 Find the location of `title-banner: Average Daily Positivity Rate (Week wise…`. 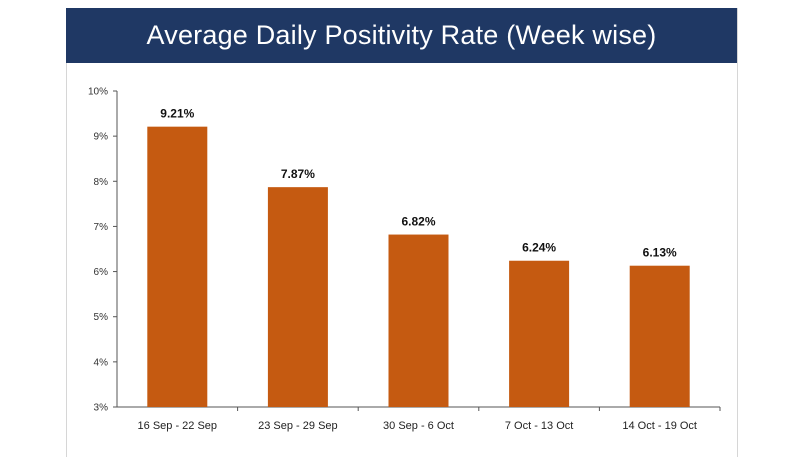

title-banner: Average Daily Positivity Rate (Week wise… is located at coordinates (401, 35).